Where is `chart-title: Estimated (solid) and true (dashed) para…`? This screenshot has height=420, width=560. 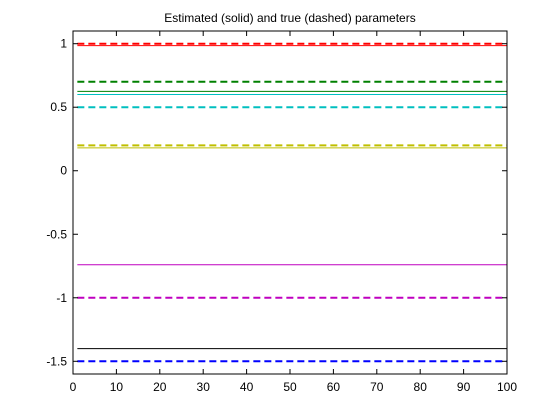 chart-title: Estimated (solid) and true (dashed) para… is located at coordinates (289, 18).